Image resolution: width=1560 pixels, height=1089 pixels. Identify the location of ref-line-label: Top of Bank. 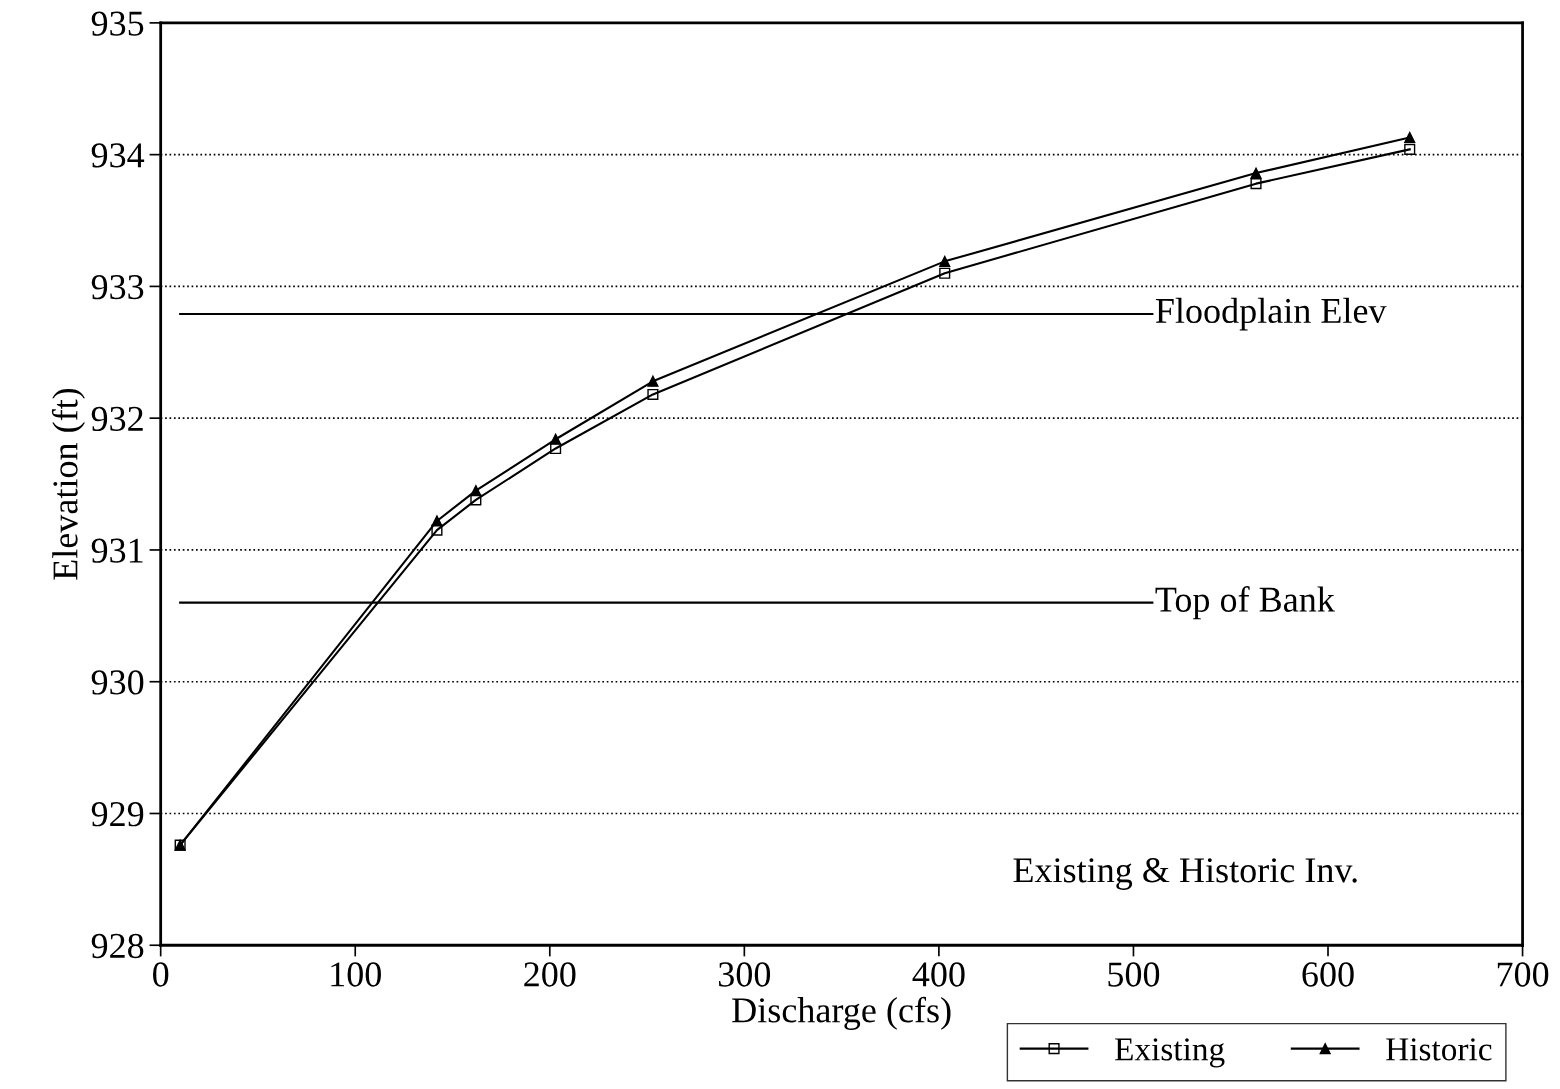
(1245, 603).